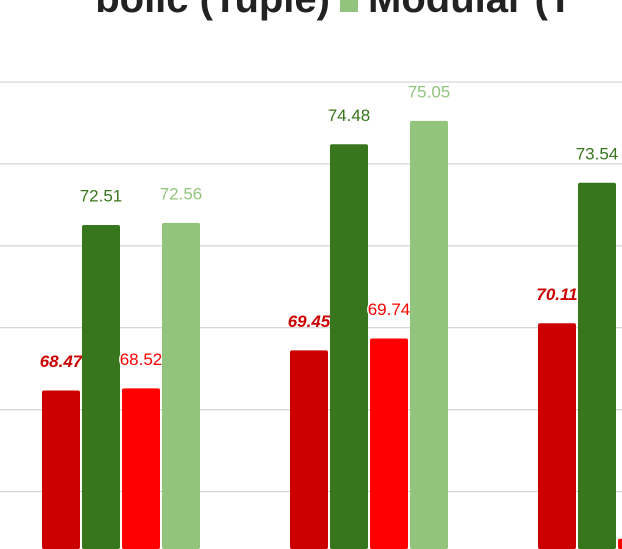 This screenshot has width=622, height=549. I want to click on data-label: 68.52, so click(141, 359).